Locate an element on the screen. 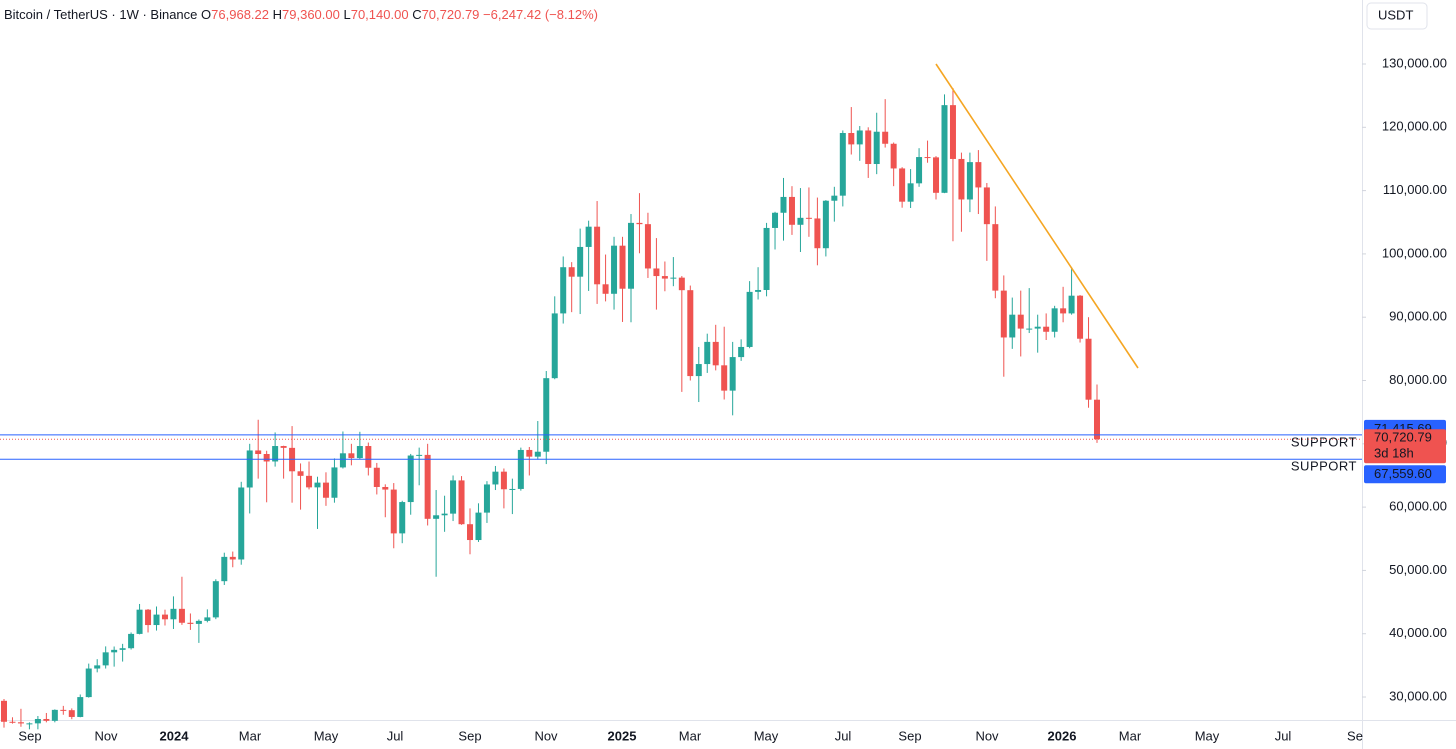  x-tick-label: Nov is located at coordinates (106, 735).